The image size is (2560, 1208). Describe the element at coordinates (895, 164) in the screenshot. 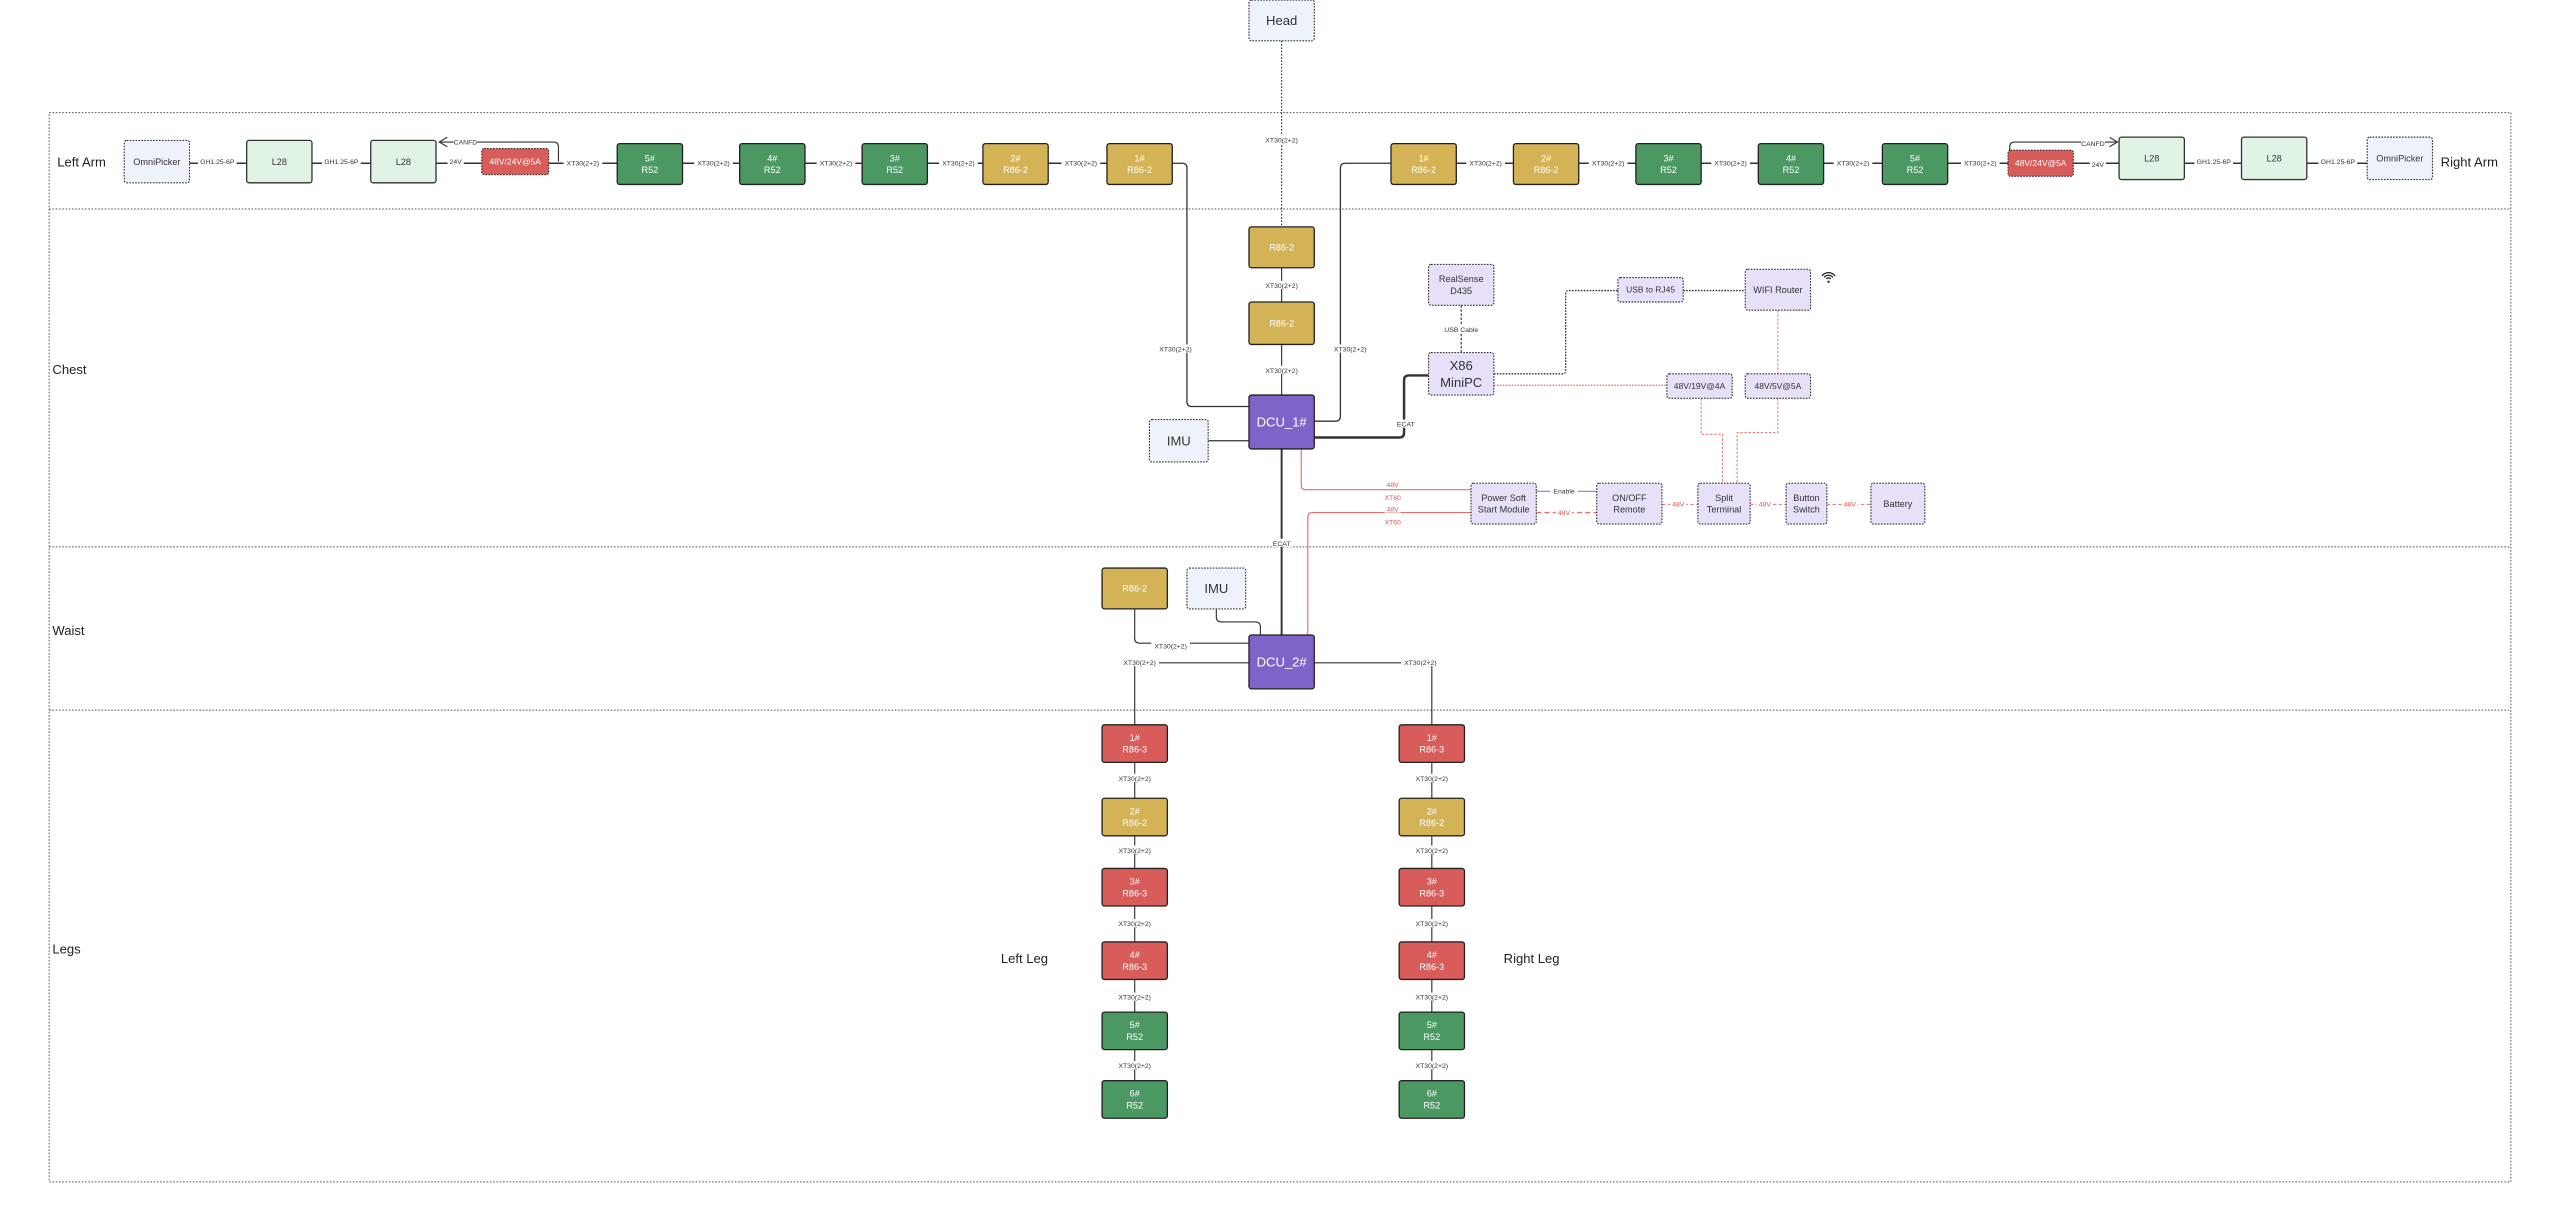

I see `node-la-3: 3#R52` at that location.